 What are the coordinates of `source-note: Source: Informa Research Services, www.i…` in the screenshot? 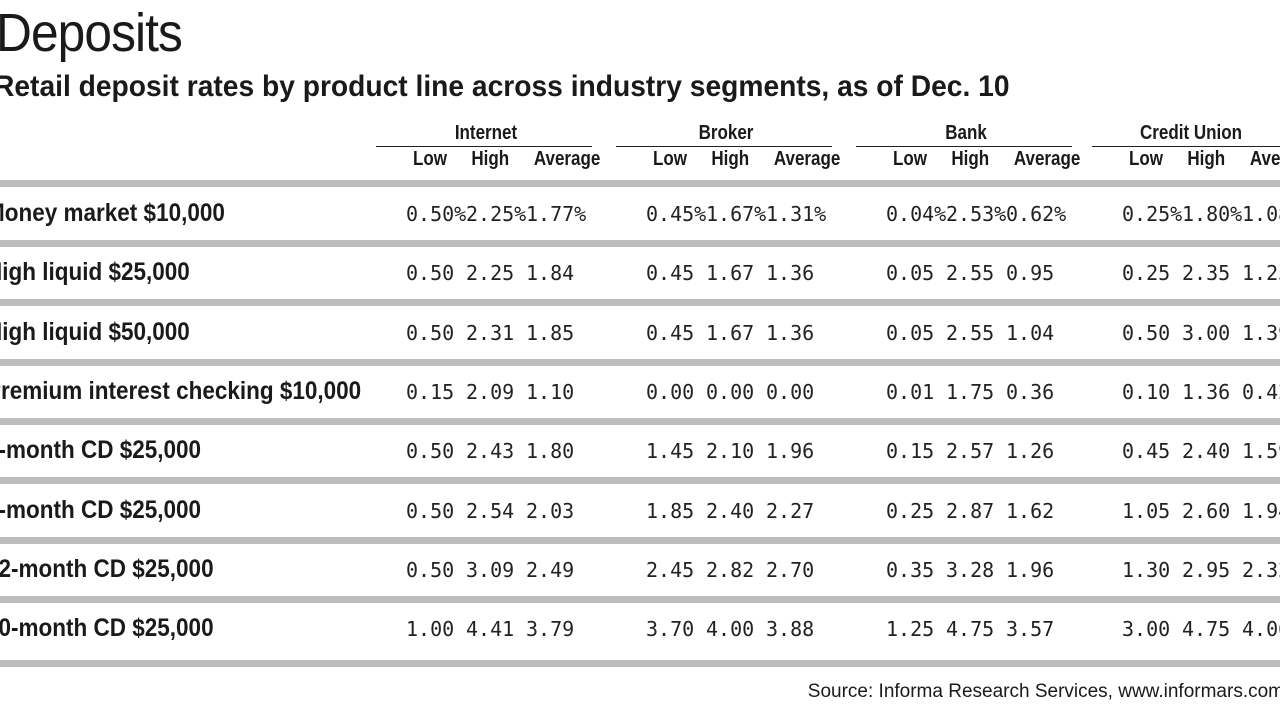 It's located at (1043, 691).